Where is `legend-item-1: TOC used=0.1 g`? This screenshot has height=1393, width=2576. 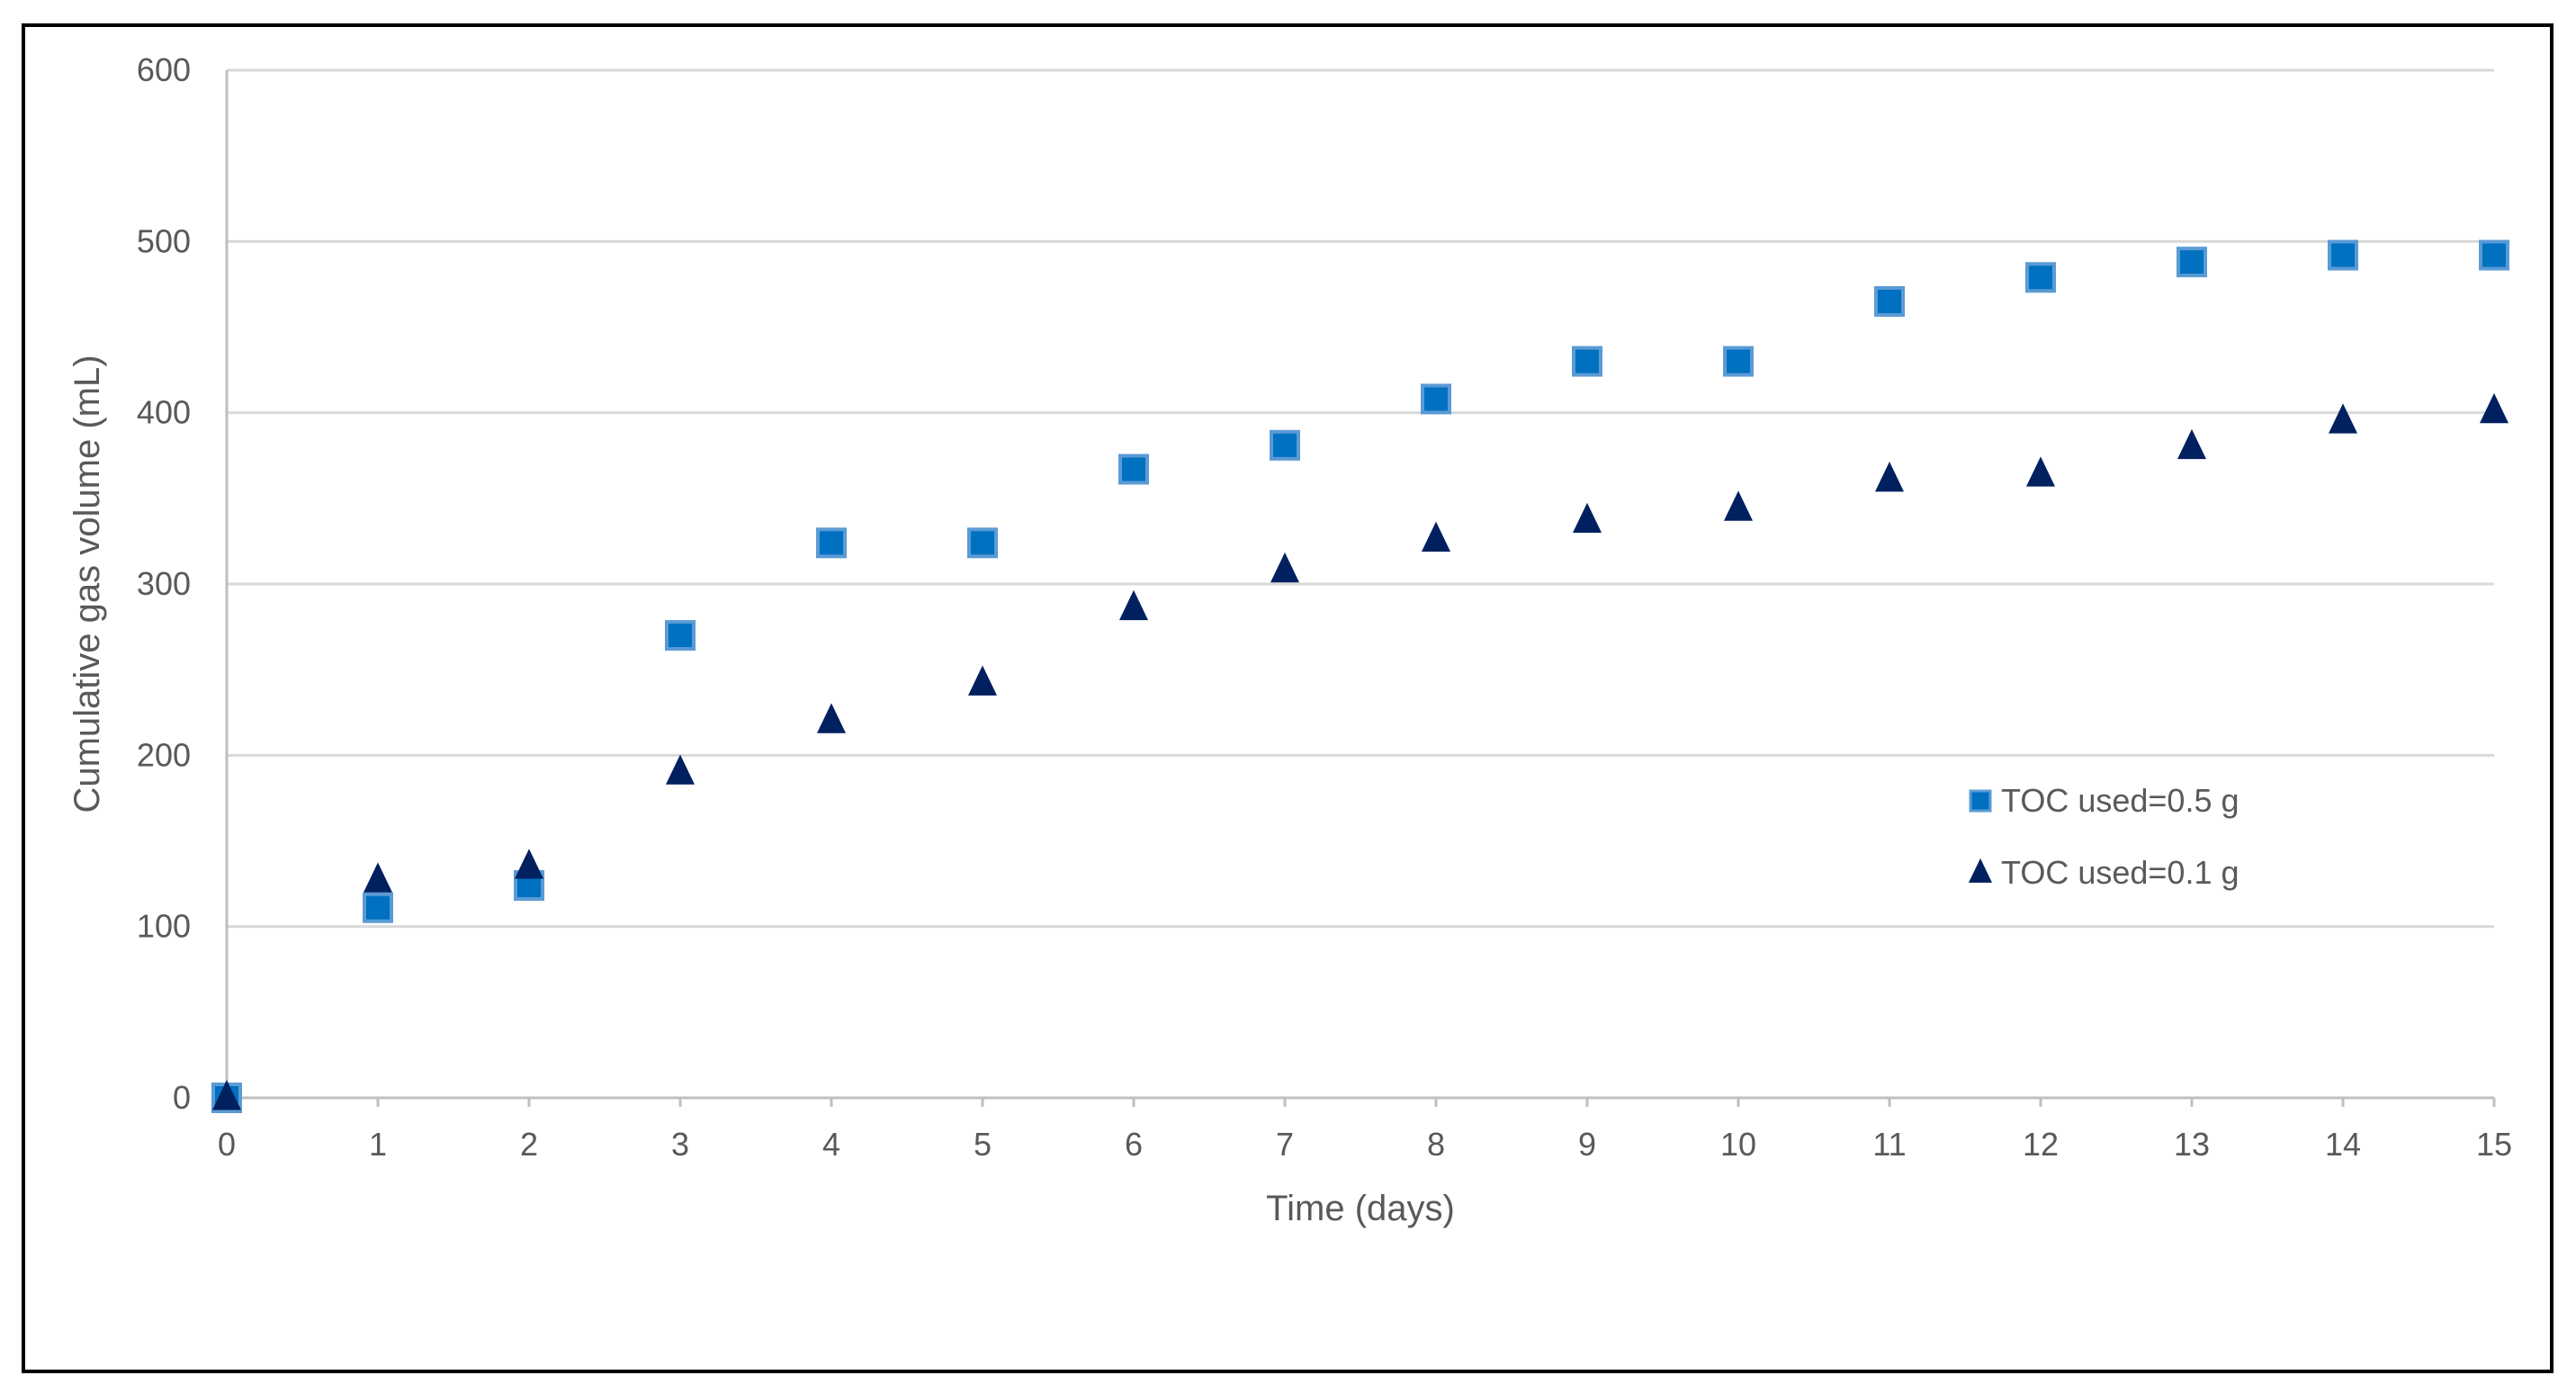
legend-item-1: TOC used=0.1 g is located at coordinates (2104, 872).